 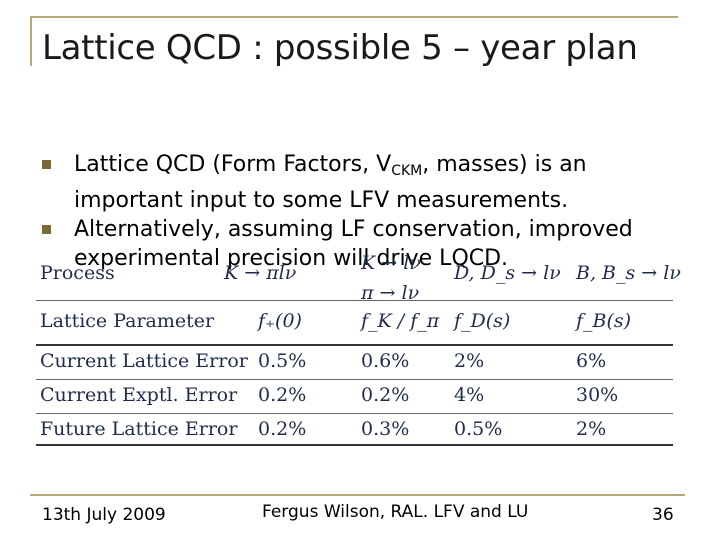 I want to click on row-label: Future Lattice Error, so click(x=139, y=429).